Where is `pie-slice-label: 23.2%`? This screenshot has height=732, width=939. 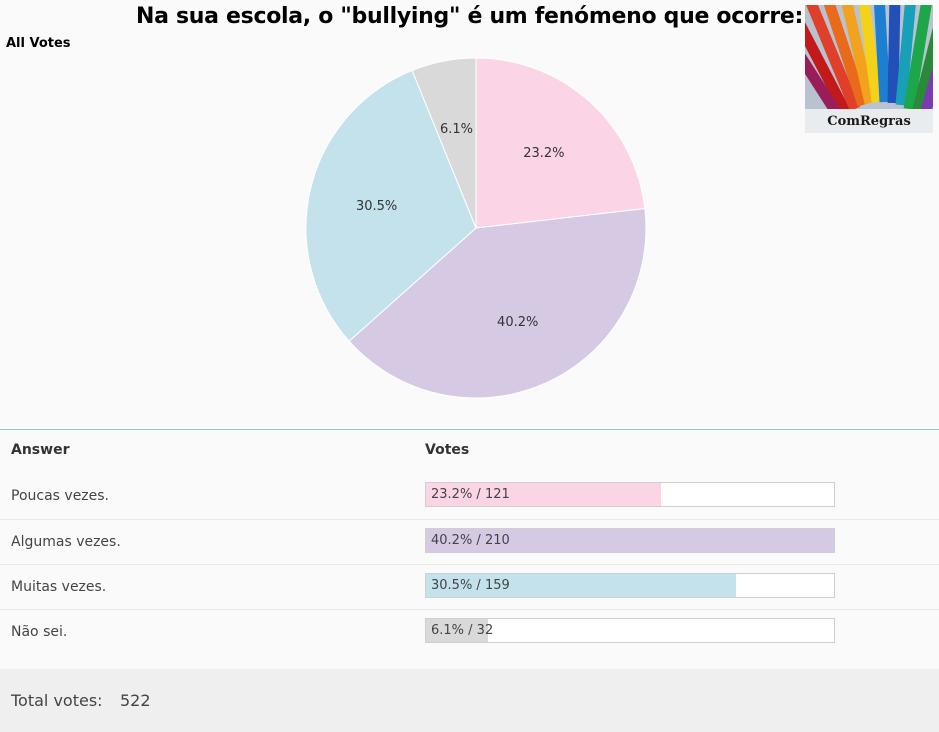 pie-slice-label: 23.2% is located at coordinates (543, 153).